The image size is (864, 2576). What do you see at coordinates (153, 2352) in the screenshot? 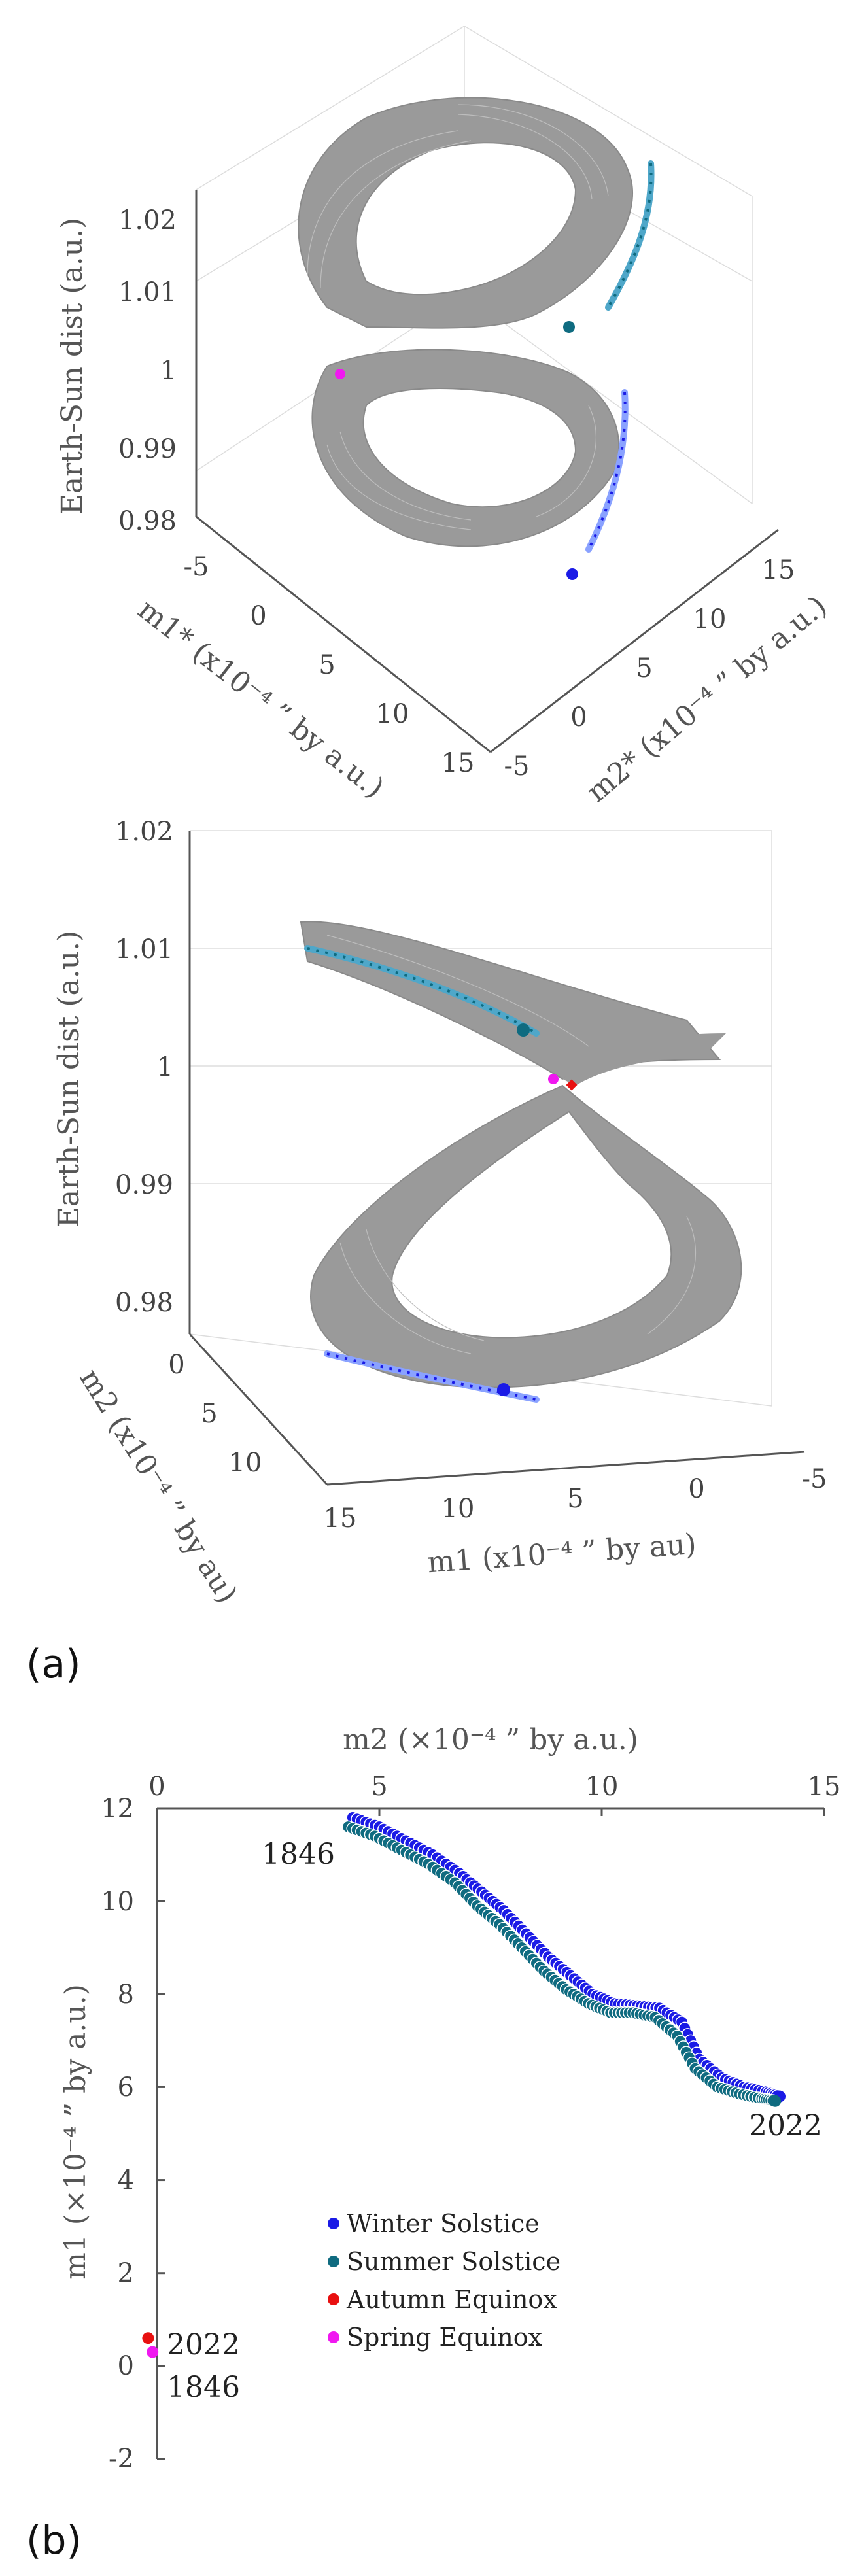
I see `spring-equinox-point` at bounding box center [153, 2352].